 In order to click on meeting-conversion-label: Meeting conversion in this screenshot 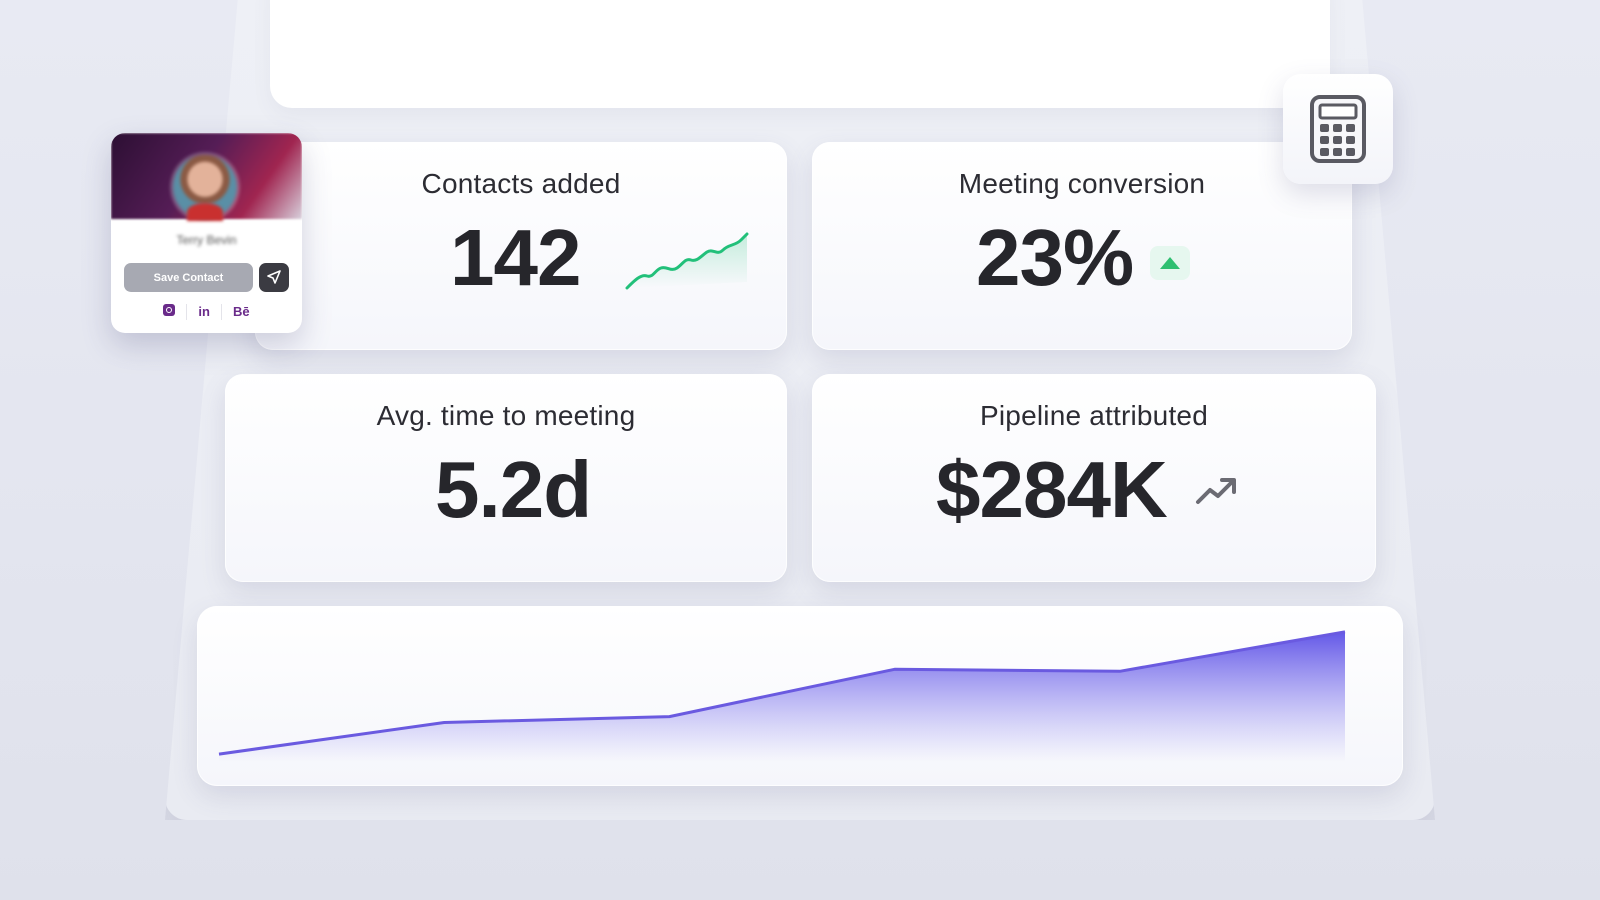, I will do `click(1082, 183)`.